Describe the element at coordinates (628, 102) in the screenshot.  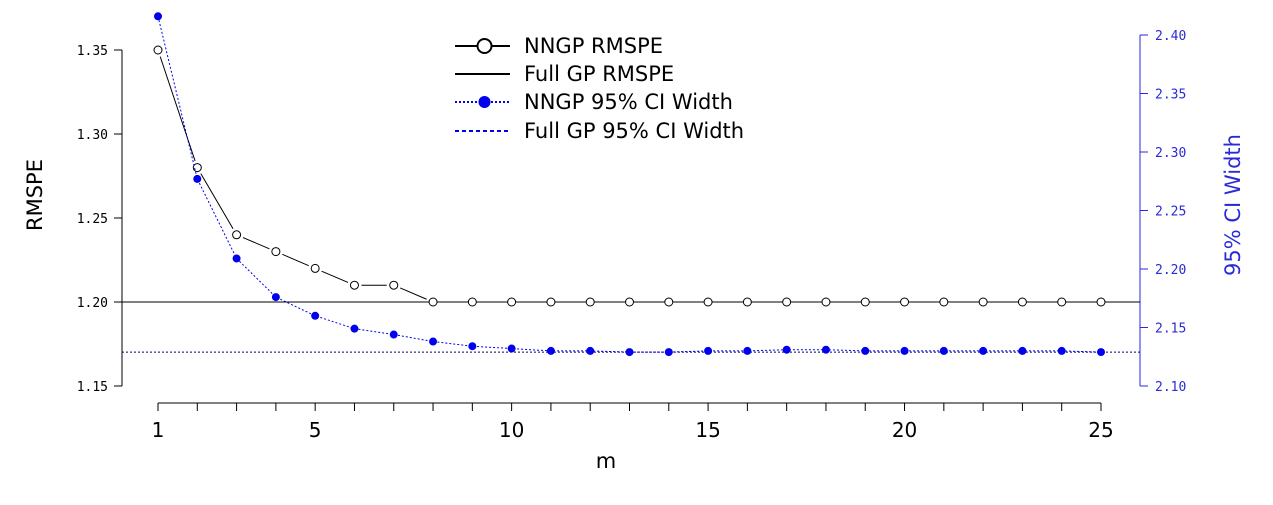
I see `legend-label-nngp-ci: NNGP 95% CI Width` at that location.